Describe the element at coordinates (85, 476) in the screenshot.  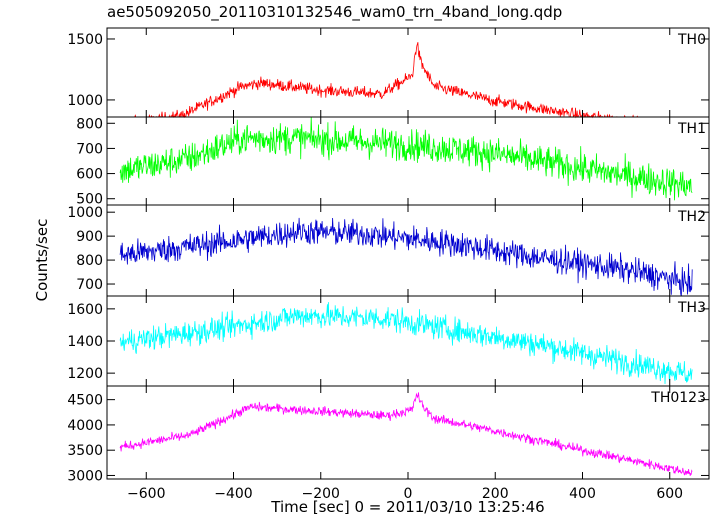
I see `y-tick-label: 3000` at that location.